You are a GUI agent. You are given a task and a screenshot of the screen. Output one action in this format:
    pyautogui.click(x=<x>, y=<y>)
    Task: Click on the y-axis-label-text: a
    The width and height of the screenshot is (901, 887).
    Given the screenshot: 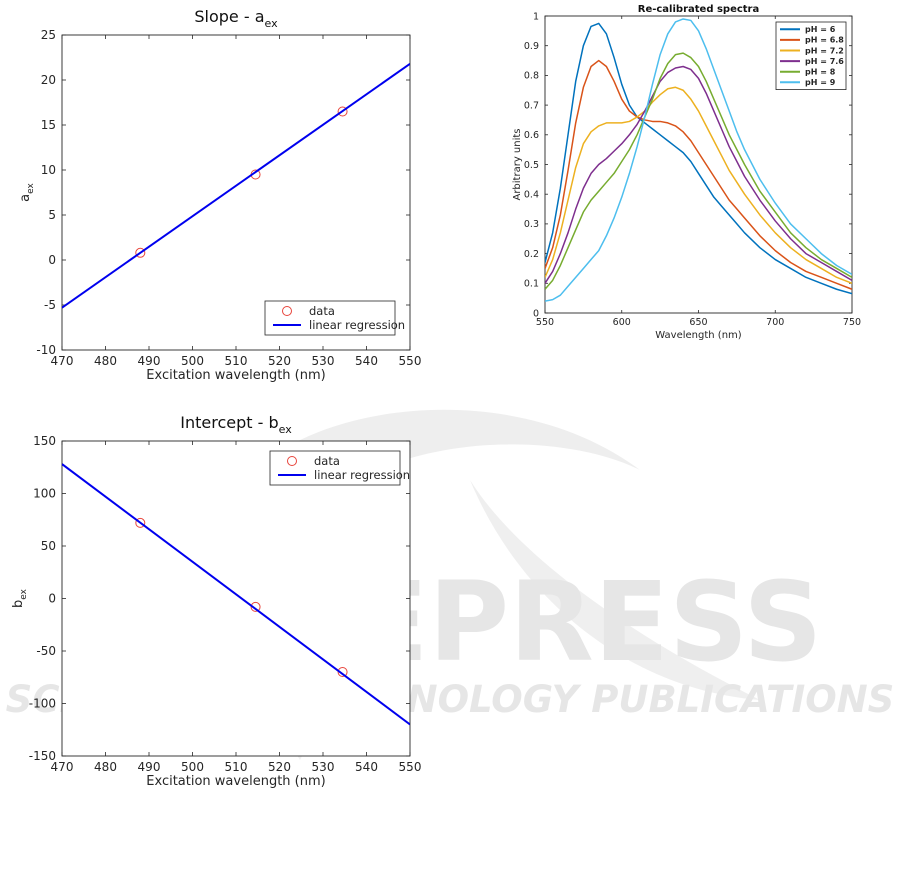 What is the action you would take?
    pyautogui.click(x=25, y=198)
    